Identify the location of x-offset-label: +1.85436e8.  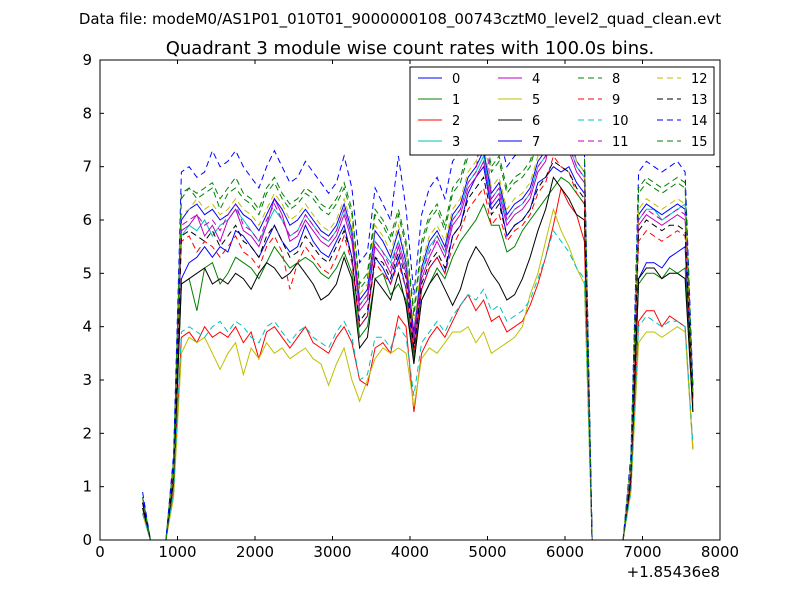
(673, 572).